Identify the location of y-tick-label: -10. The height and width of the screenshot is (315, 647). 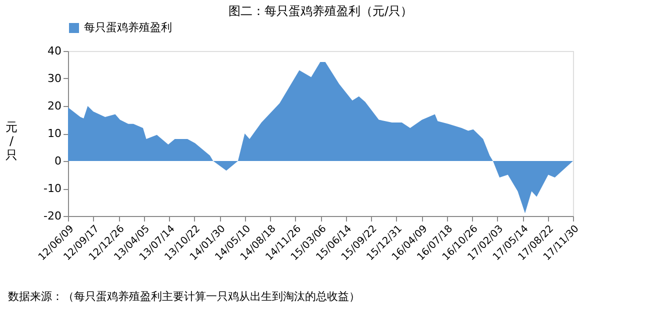
(53, 188).